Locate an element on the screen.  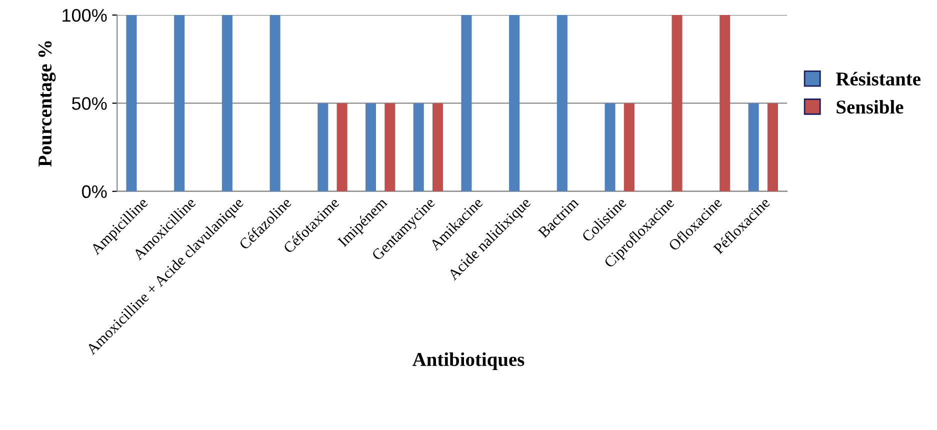
legend-label: Sensible is located at coordinates (870, 107).